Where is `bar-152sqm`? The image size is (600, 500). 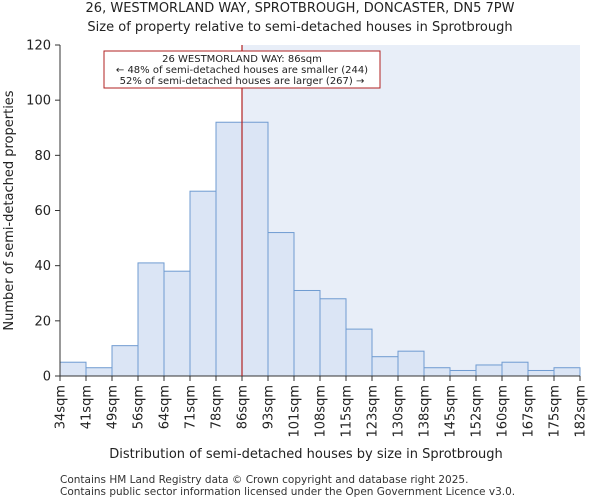 bar-152sqm is located at coordinates (489, 370).